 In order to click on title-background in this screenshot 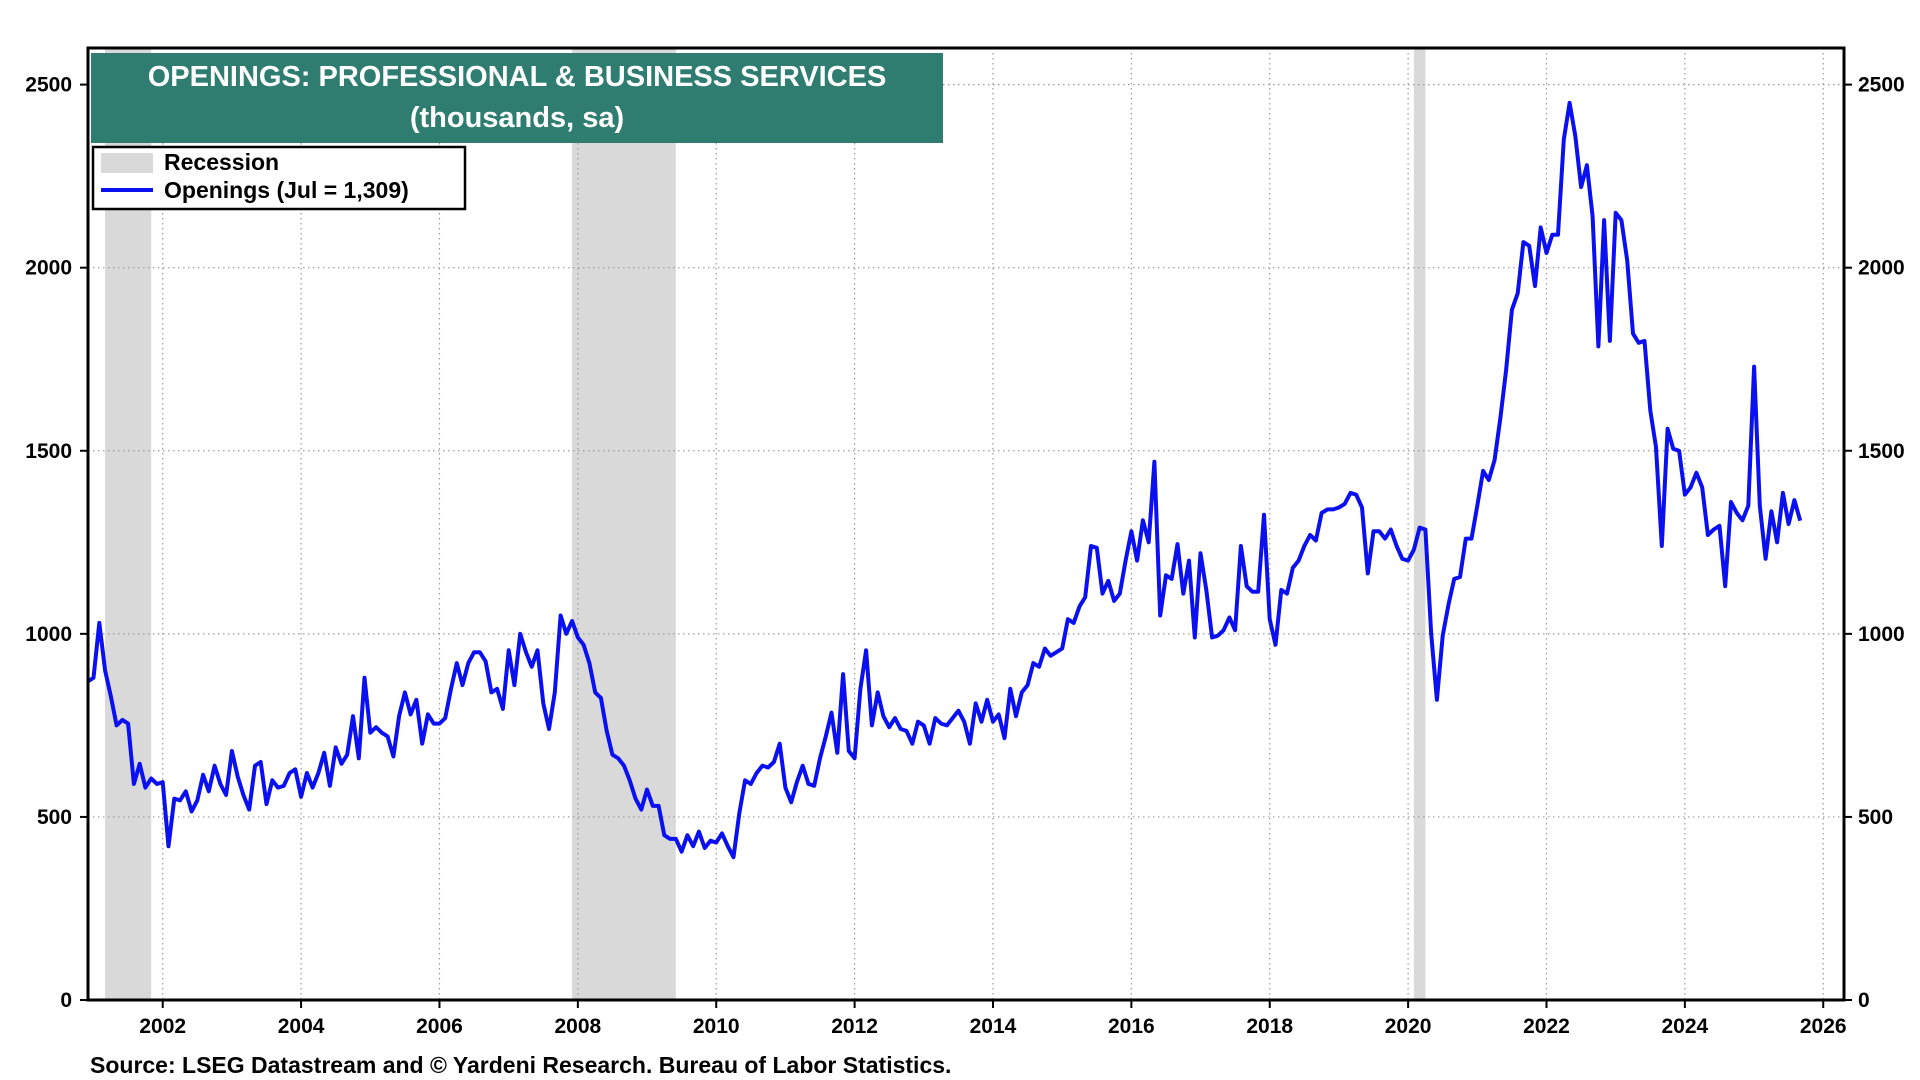, I will do `click(517, 98)`.